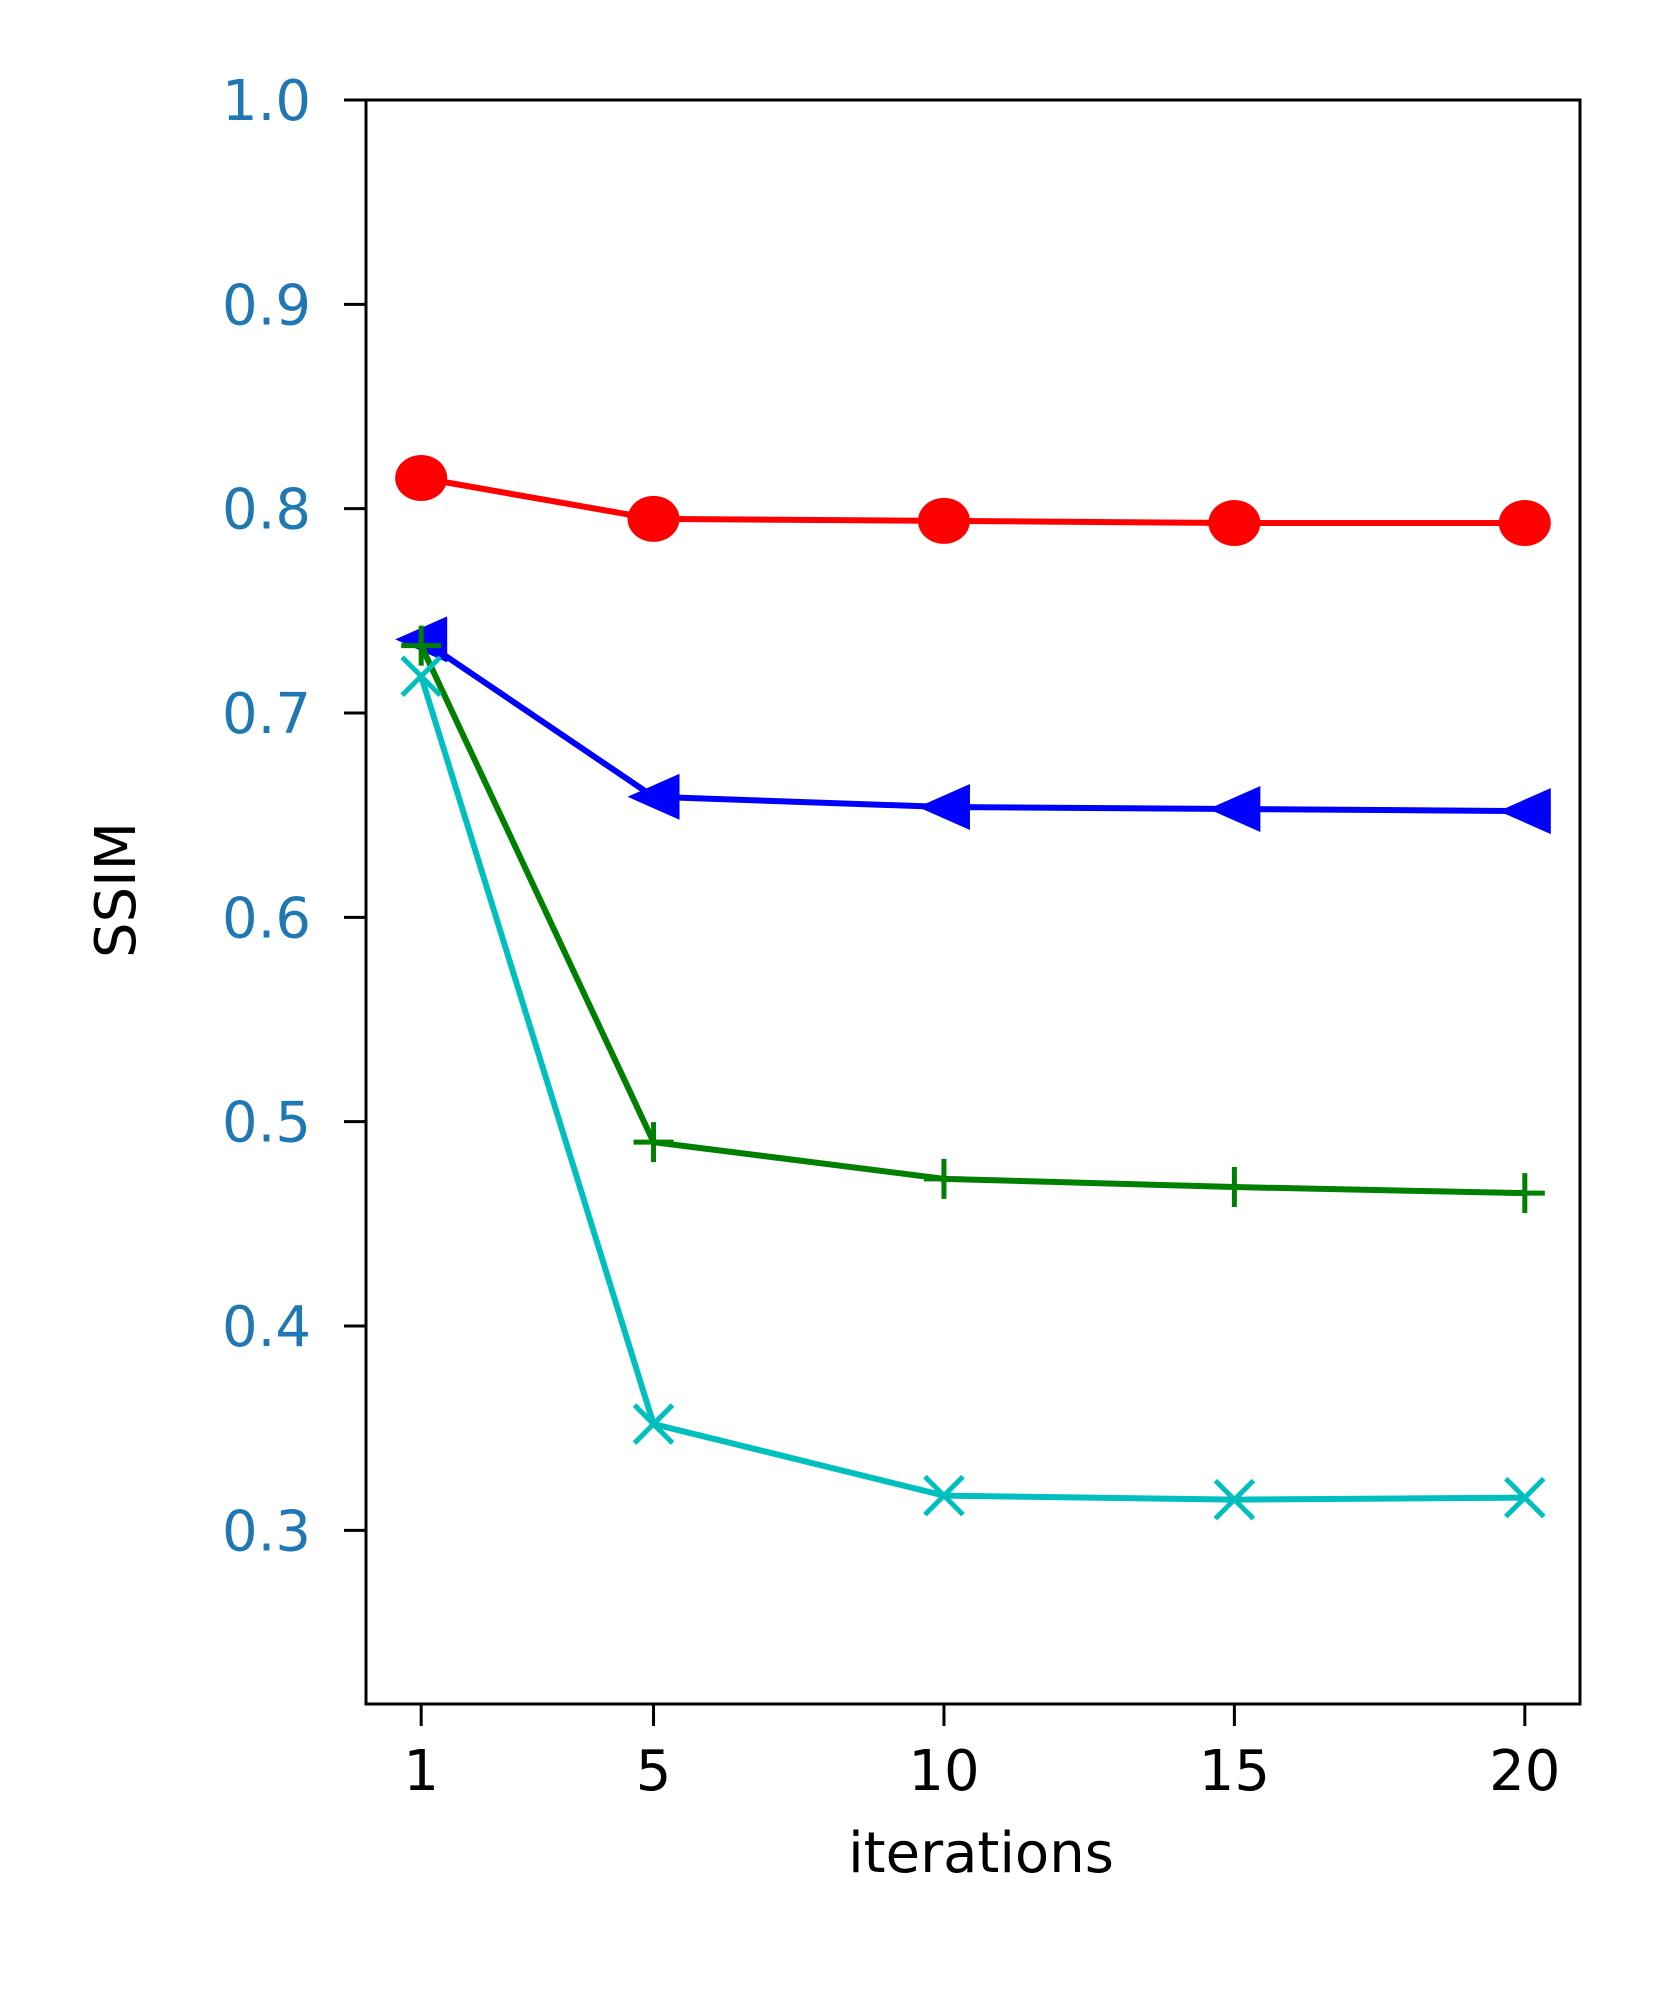 This screenshot has width=1661, height=1993. Describe the element at coordinates (266, 918) in the screenshot. I see `y-tick-label: 0.6` at that location.